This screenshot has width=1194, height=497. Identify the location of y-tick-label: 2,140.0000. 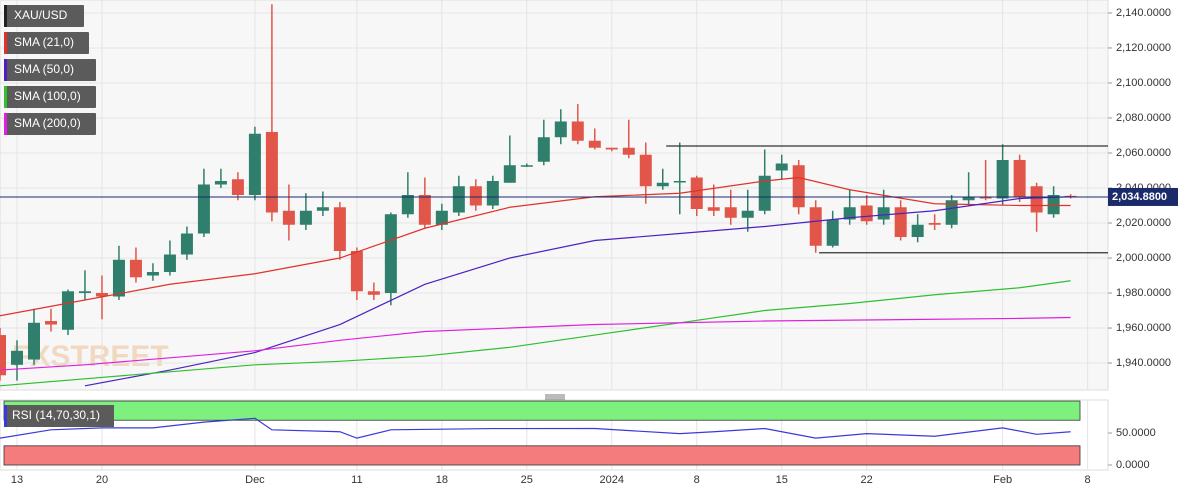
(1143, 13).